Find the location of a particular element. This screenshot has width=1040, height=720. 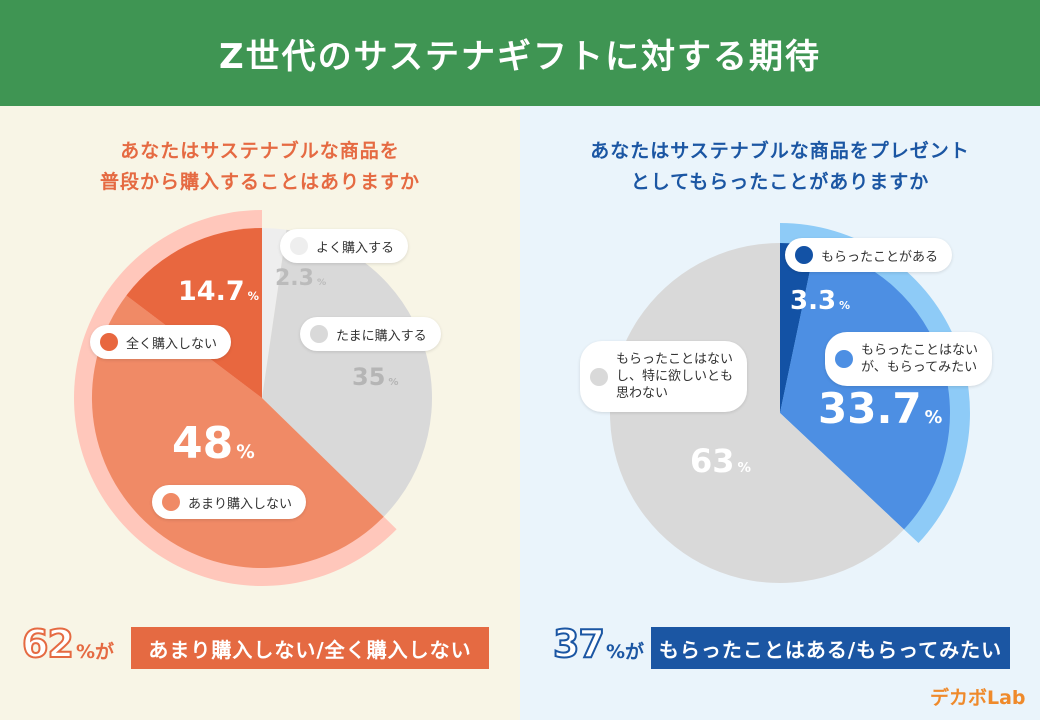

legend-often-buy-label: よく購入する is located at coordinates (355, 248).